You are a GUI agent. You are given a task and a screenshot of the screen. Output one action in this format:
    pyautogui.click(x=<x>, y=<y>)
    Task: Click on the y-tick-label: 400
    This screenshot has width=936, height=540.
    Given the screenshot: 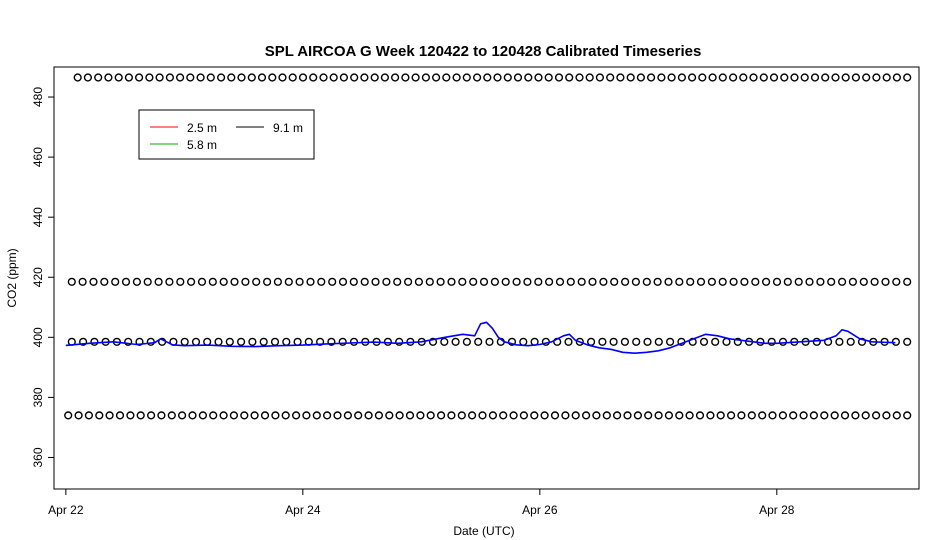 What is the action you would take?
    pyautogui.click(x=38, y=337)
    